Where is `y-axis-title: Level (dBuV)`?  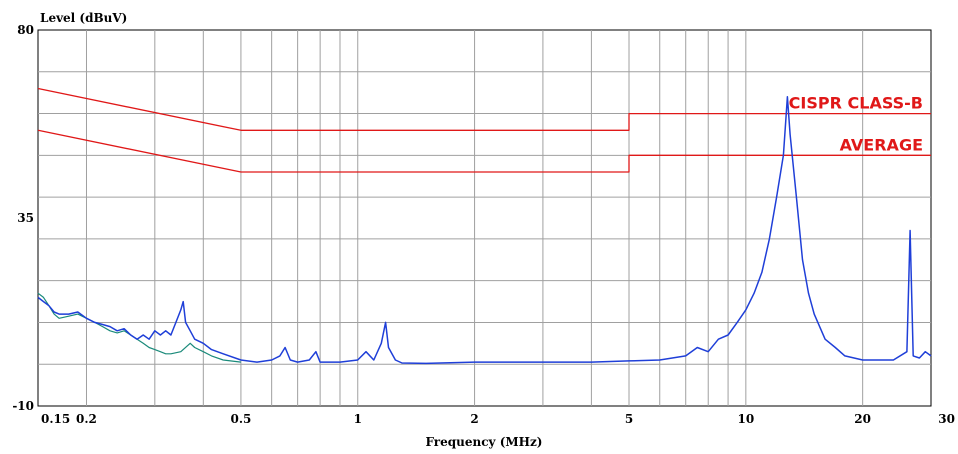 y-axis-title: Level (dBuV) is located at coordinates (83, 18).